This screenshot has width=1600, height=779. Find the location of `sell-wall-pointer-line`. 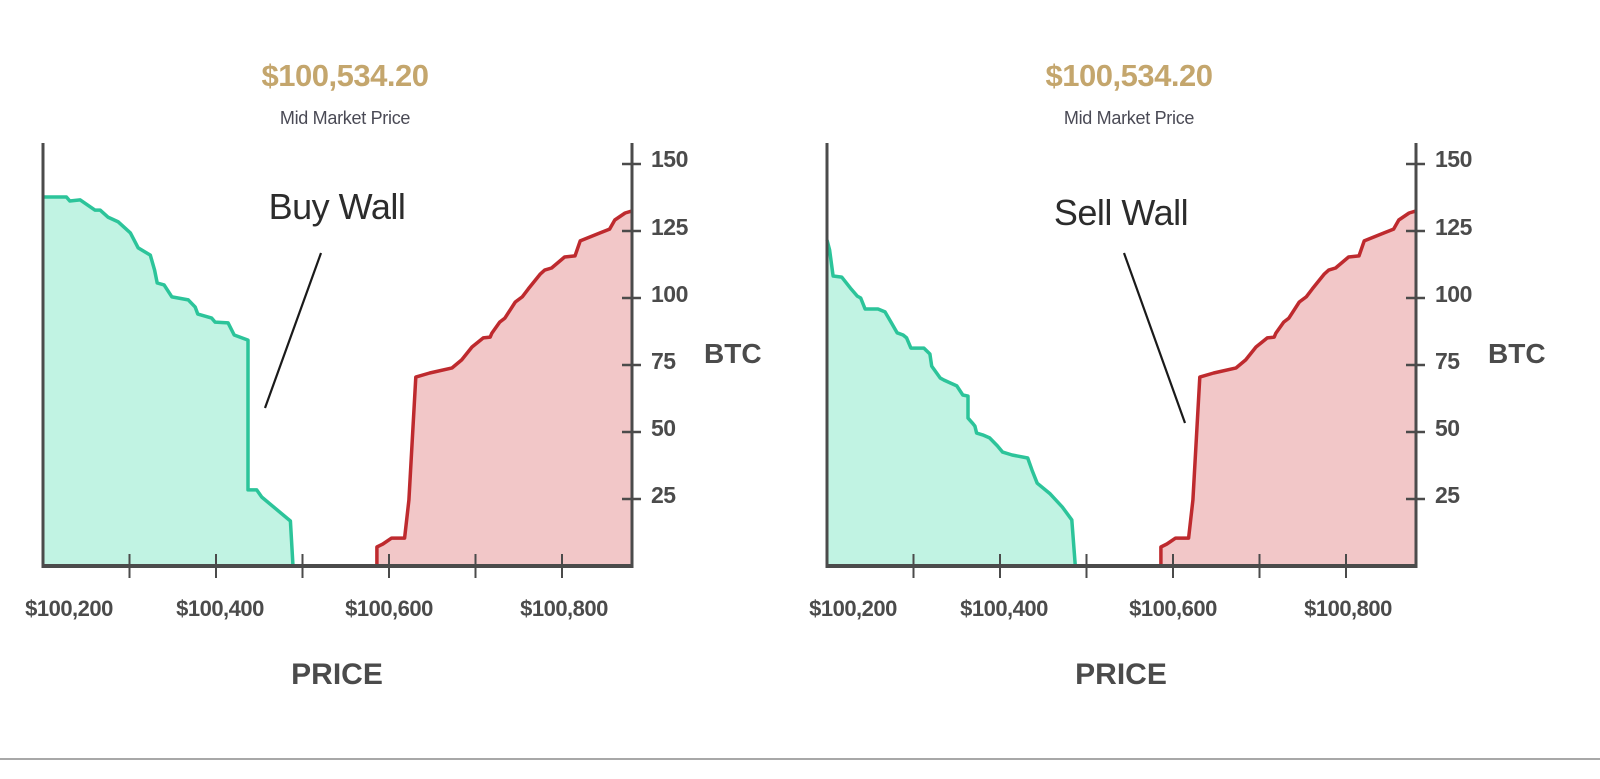

sell-wall-pointer-line is located at coordinates (1154, 338).